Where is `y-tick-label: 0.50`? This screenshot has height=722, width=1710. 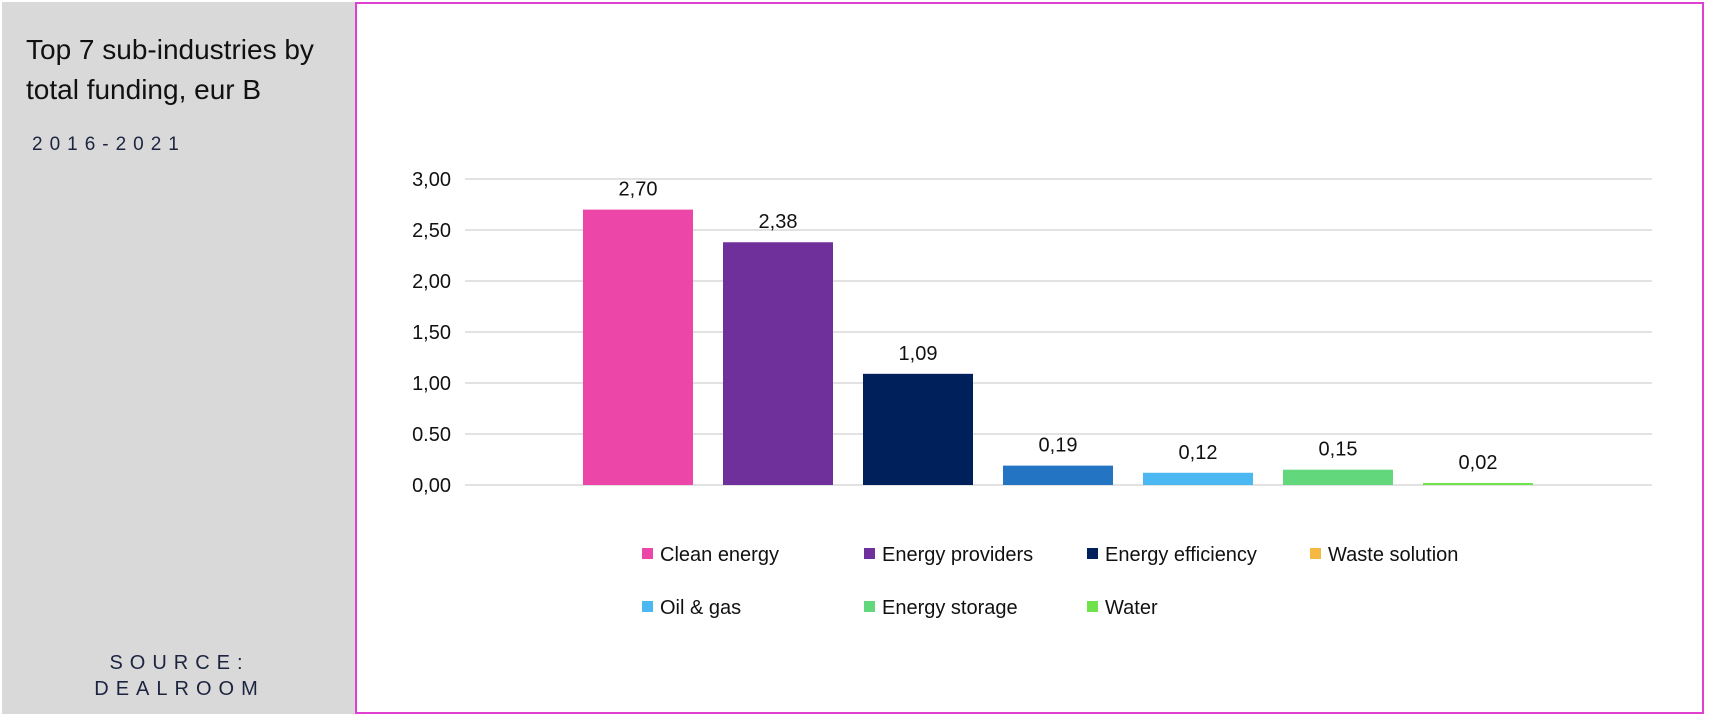
y-tick-label: 0.50 is located at coordinates (431, 435).